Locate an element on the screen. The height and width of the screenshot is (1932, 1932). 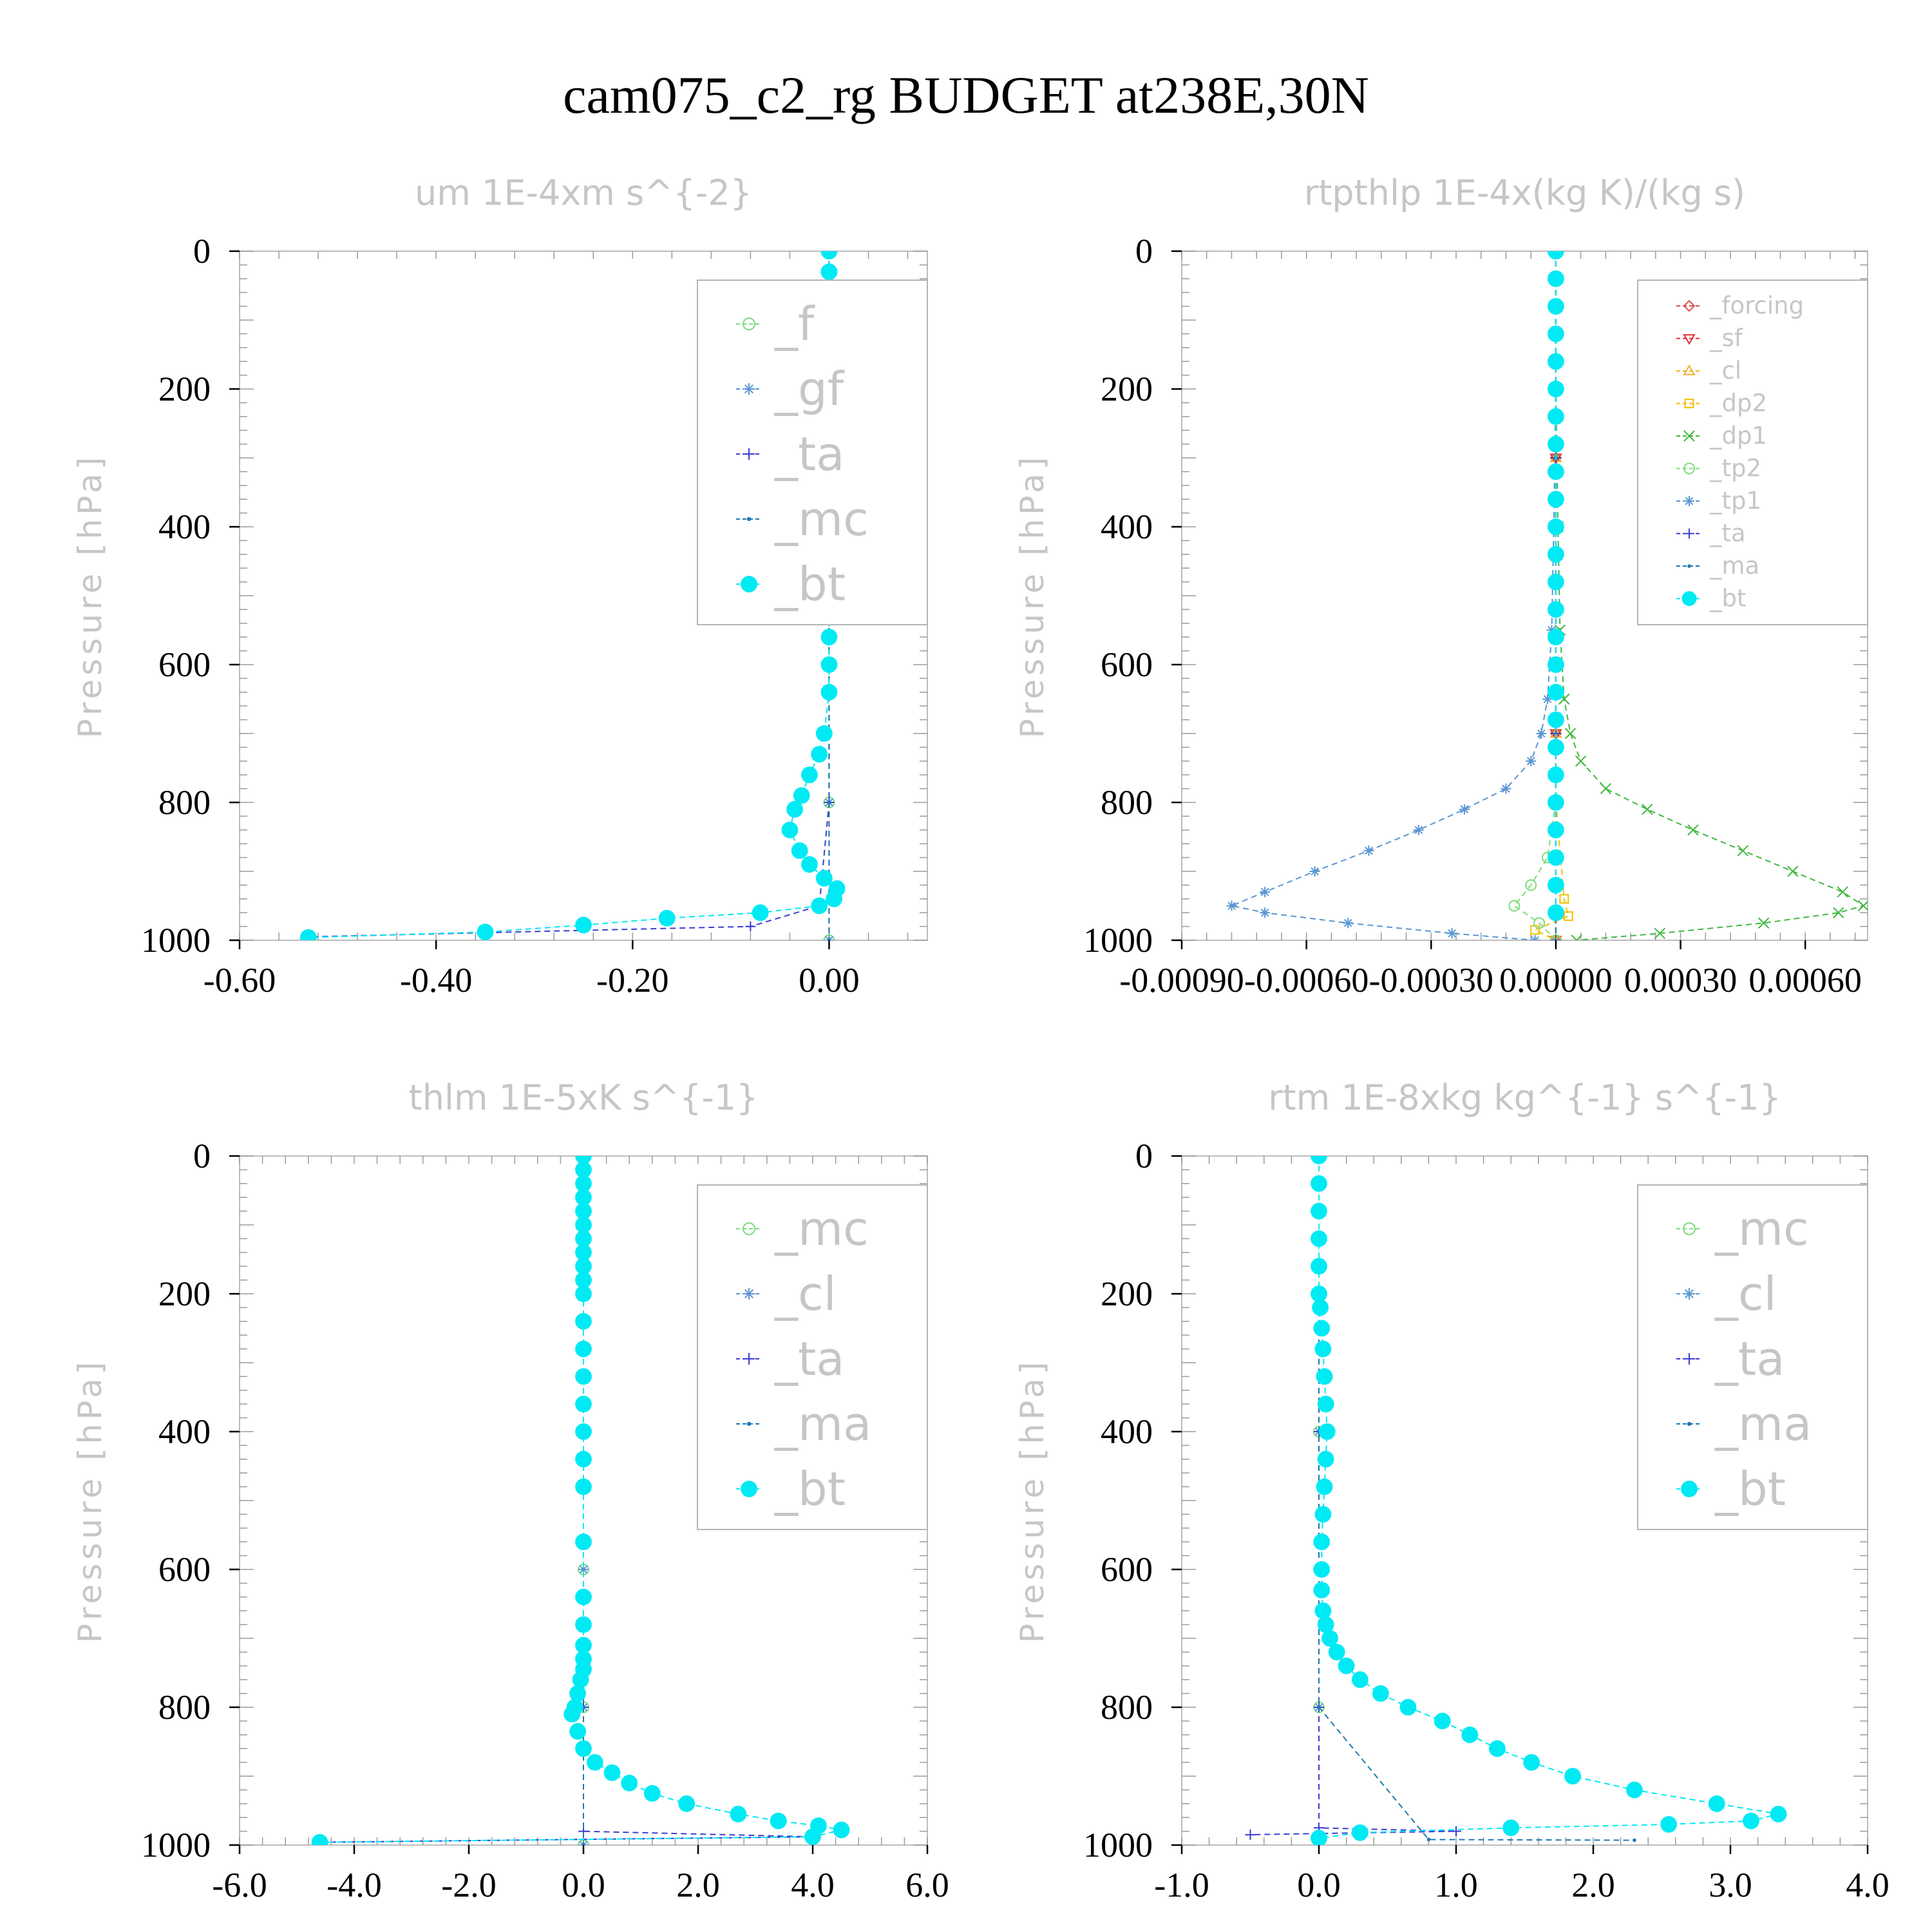
y-axis-label: Pressure [hPa] is located at coordinates (90, 596).